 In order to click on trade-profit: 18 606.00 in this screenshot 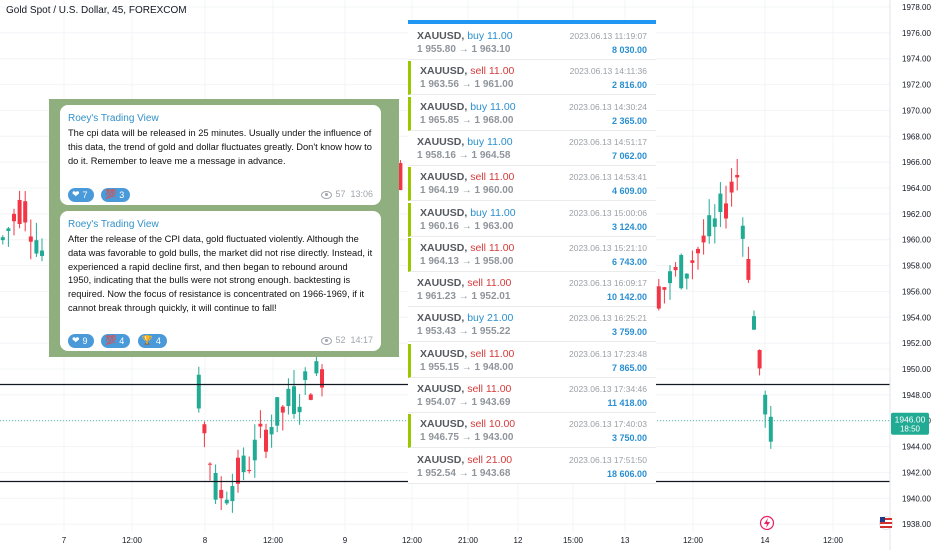, I will do `click(626, 473)`.